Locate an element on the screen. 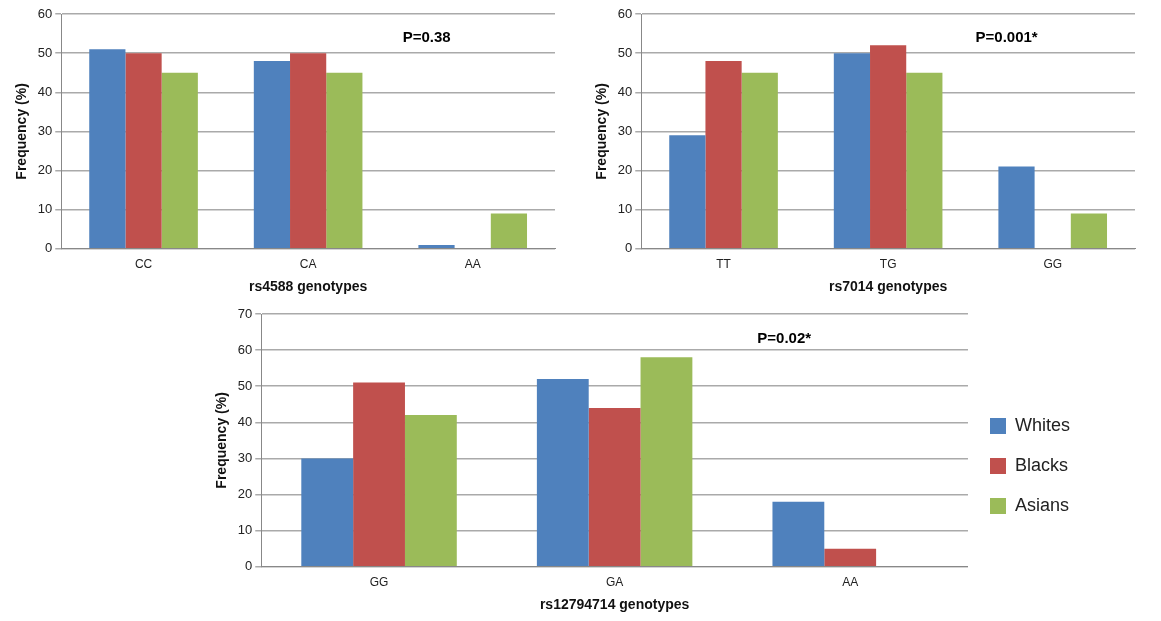 This screenshot has height=621, width=1161. x-tick-label: TG is located at coordinates (888, 264).